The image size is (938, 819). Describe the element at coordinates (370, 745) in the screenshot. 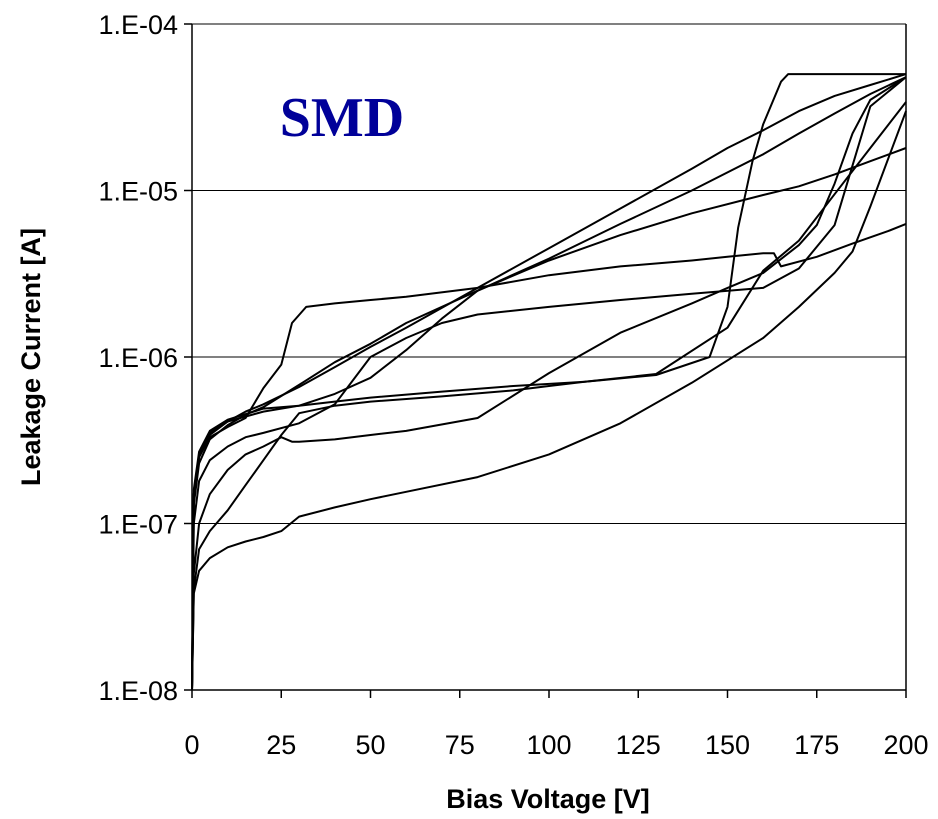

I see `x-tick-label: 50` at that location.